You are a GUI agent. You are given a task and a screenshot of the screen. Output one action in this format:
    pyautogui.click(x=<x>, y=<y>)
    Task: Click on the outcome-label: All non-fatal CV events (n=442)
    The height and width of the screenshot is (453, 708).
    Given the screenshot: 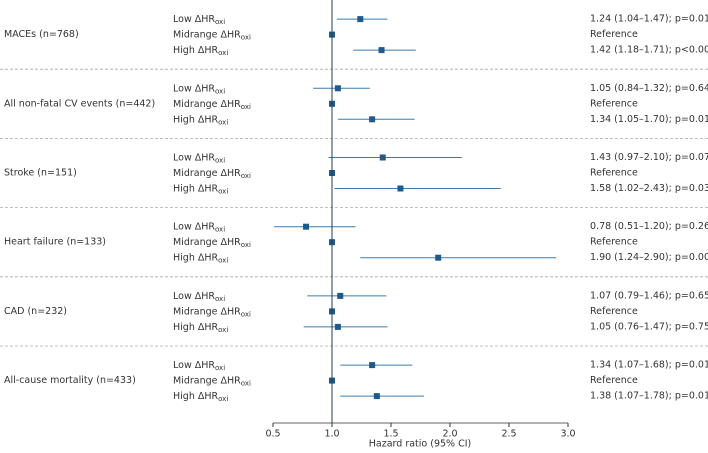 What is the action you would take?
    pyautogui.click(x=79, y=103)
    